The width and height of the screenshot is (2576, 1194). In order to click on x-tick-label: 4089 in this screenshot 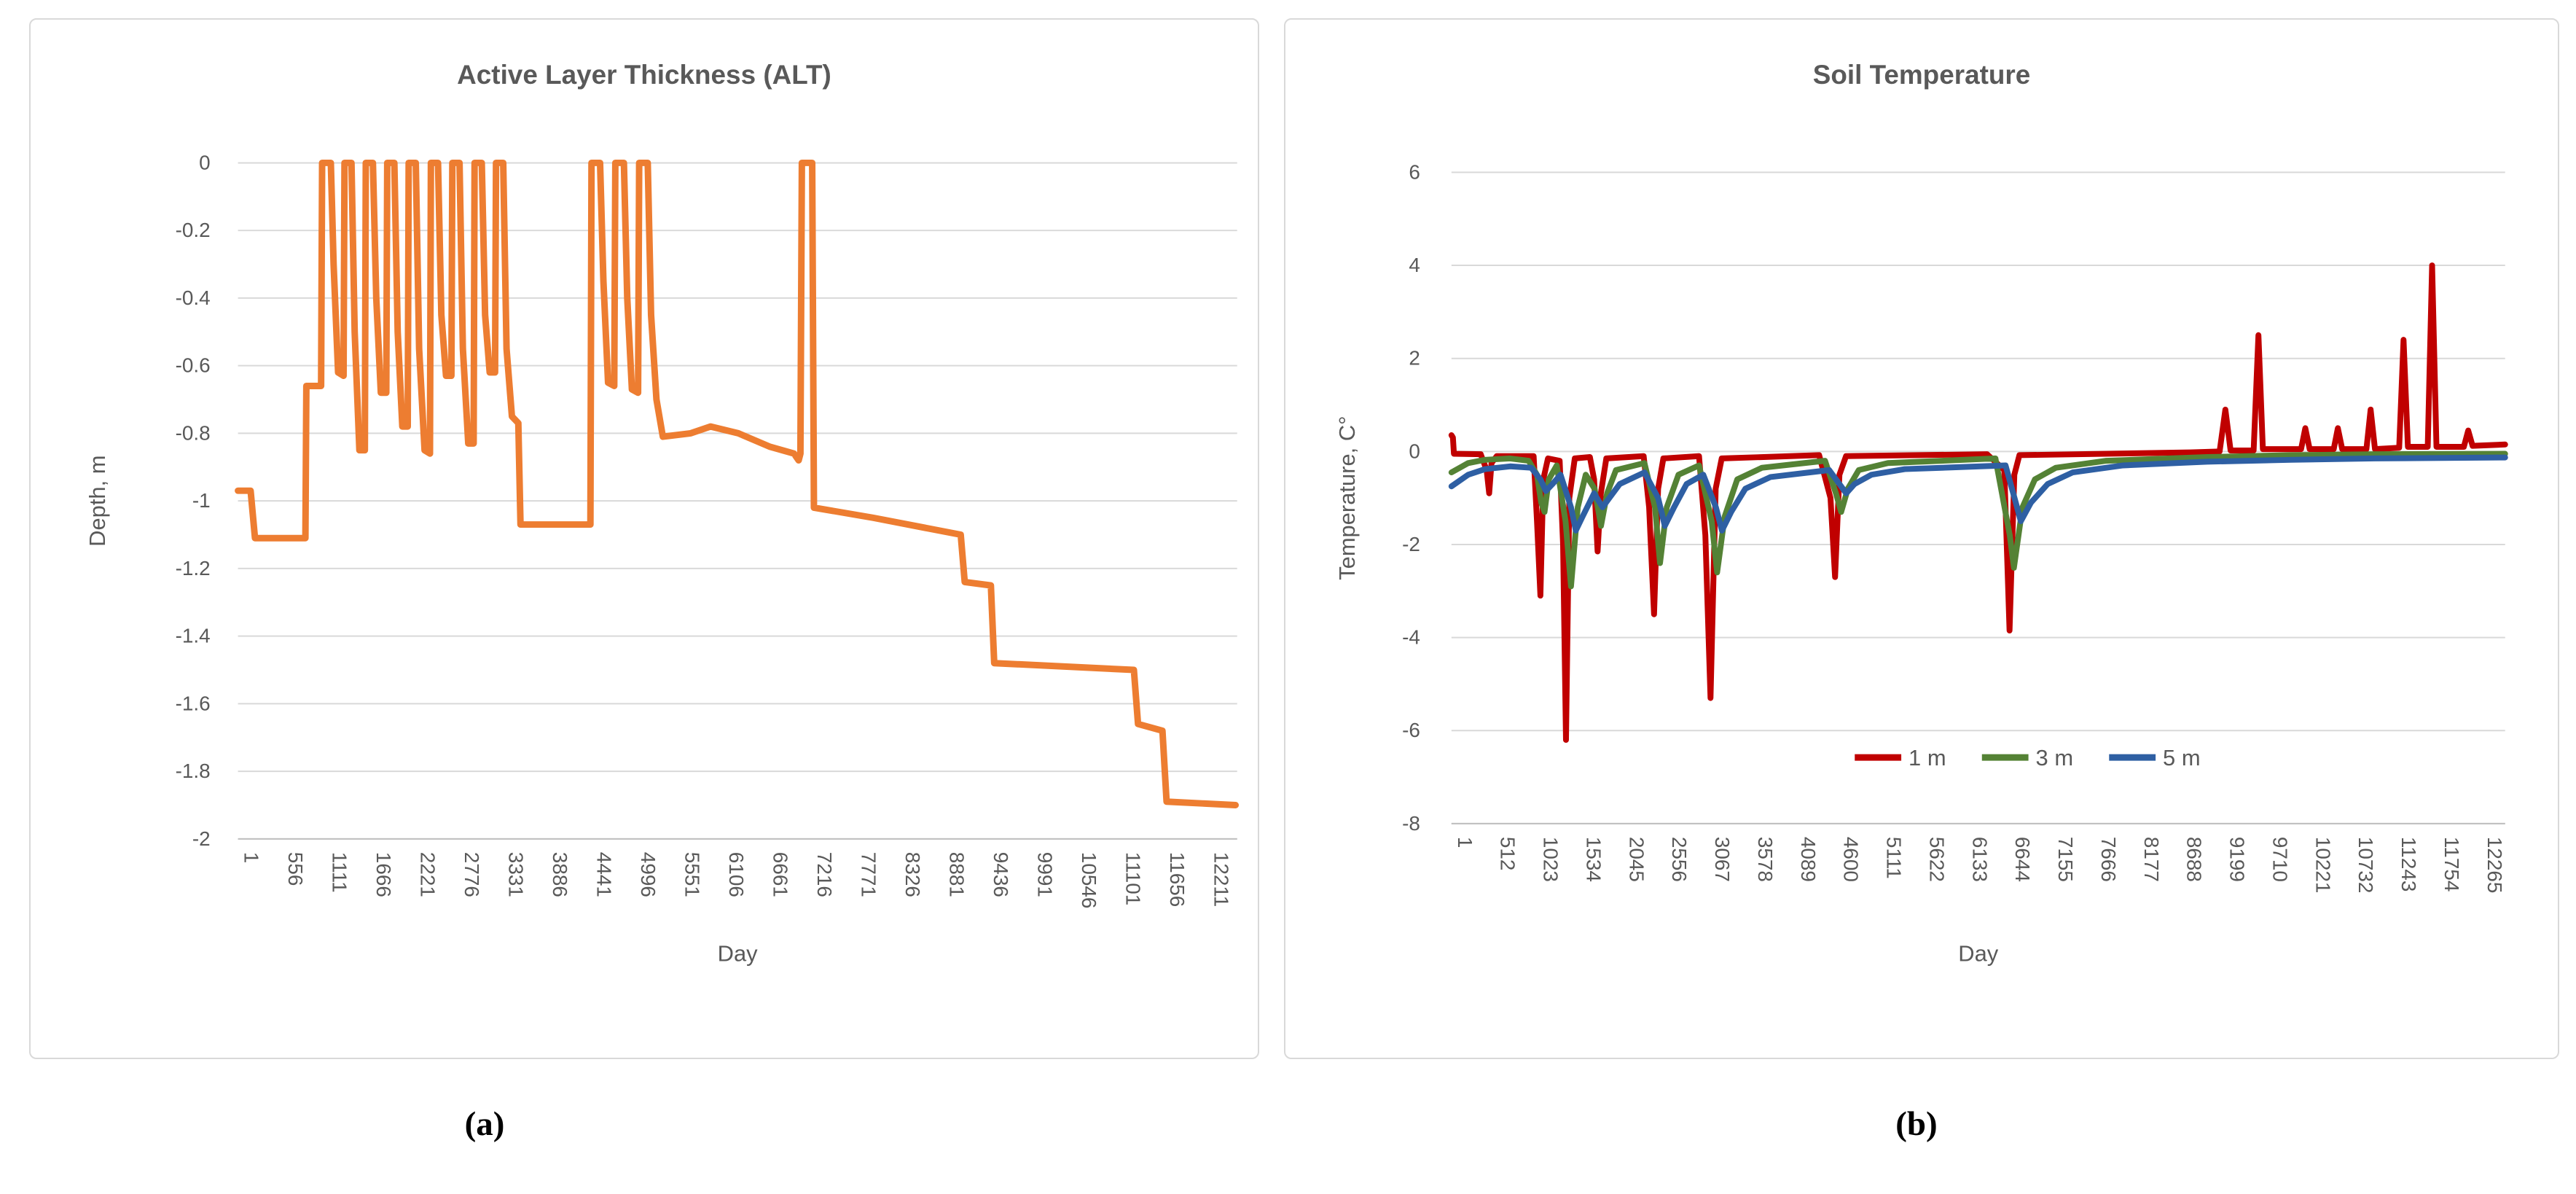, I will do `click(1808, 859)`.